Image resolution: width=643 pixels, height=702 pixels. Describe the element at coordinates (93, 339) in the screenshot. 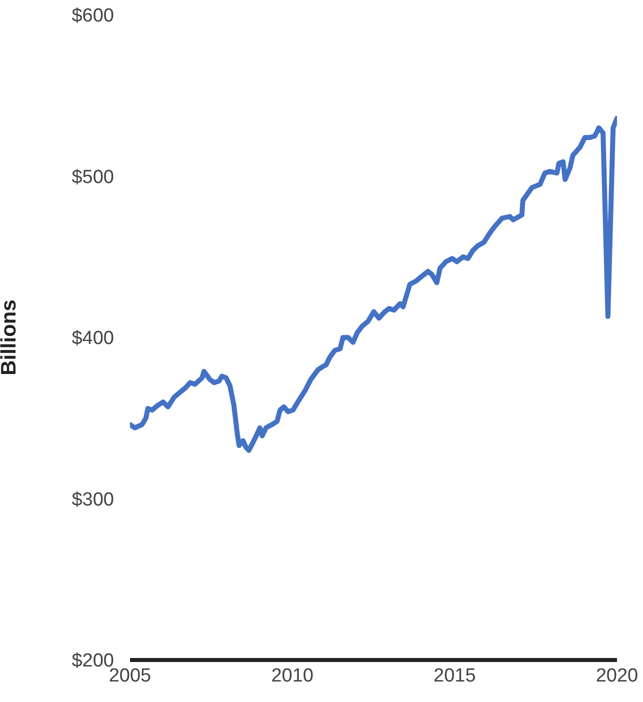

I see `y-tick-label: $400` at that location.